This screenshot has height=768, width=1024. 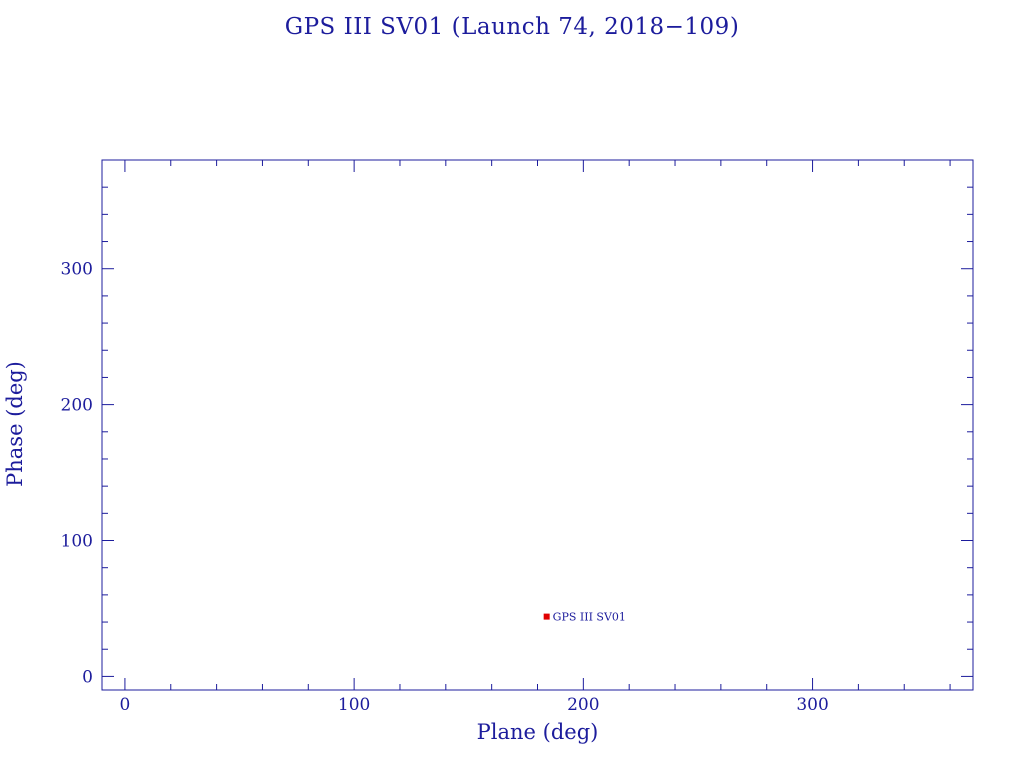 What do you see at coordinates (812, 705) in the screenshot?
I see `x-tick-label: 300` at bounding box center [812, 705].